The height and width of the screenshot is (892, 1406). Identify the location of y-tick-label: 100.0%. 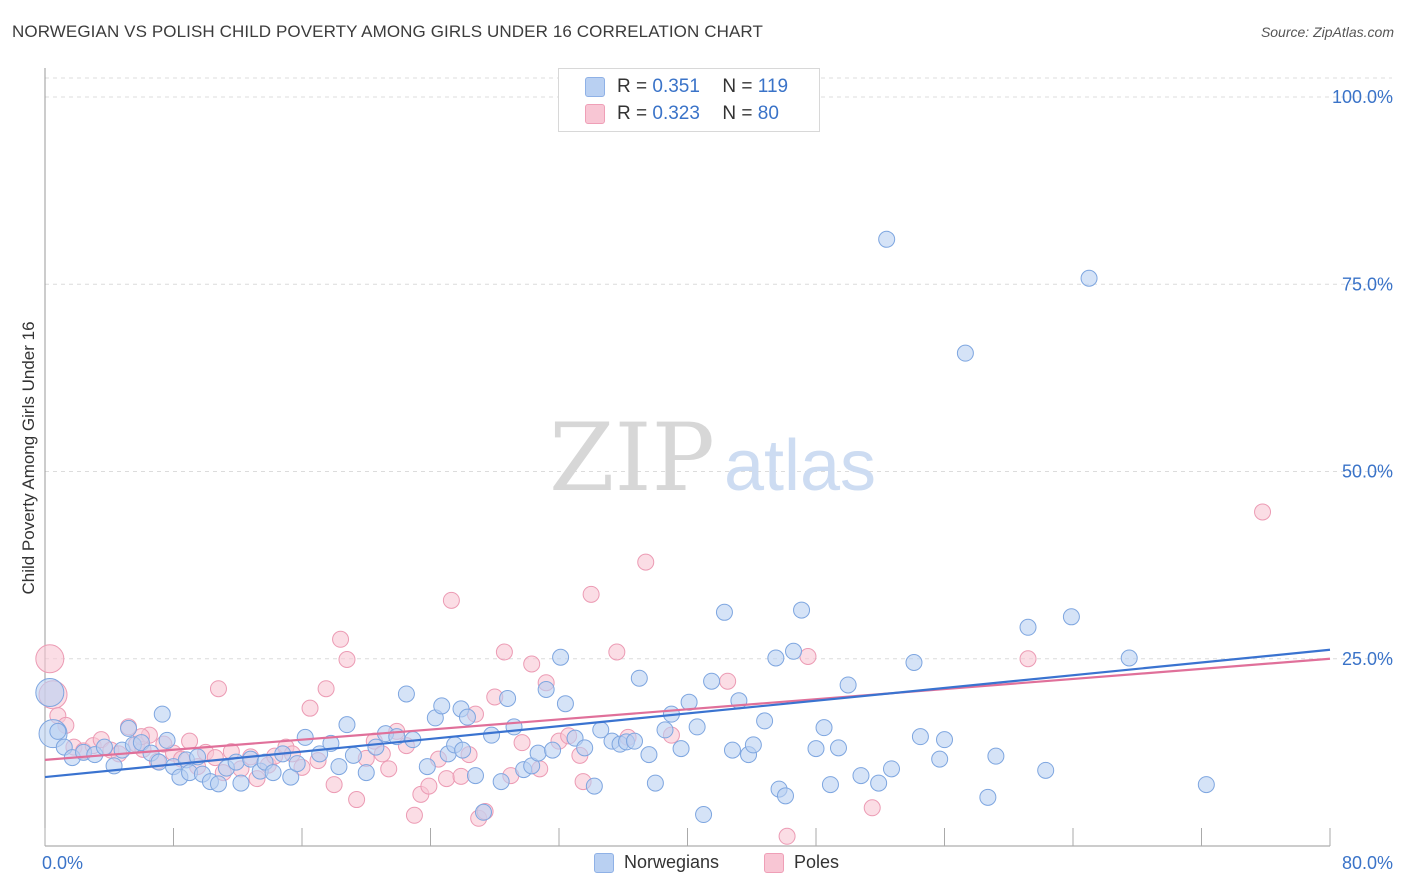
(1362, 97).